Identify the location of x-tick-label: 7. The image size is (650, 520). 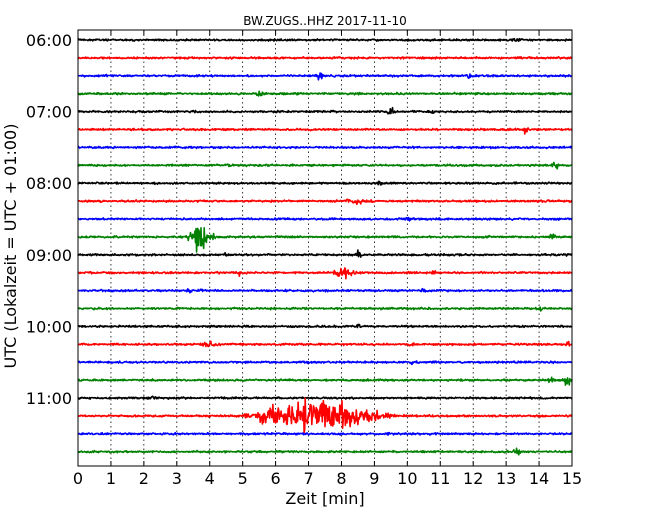
(308, 478).